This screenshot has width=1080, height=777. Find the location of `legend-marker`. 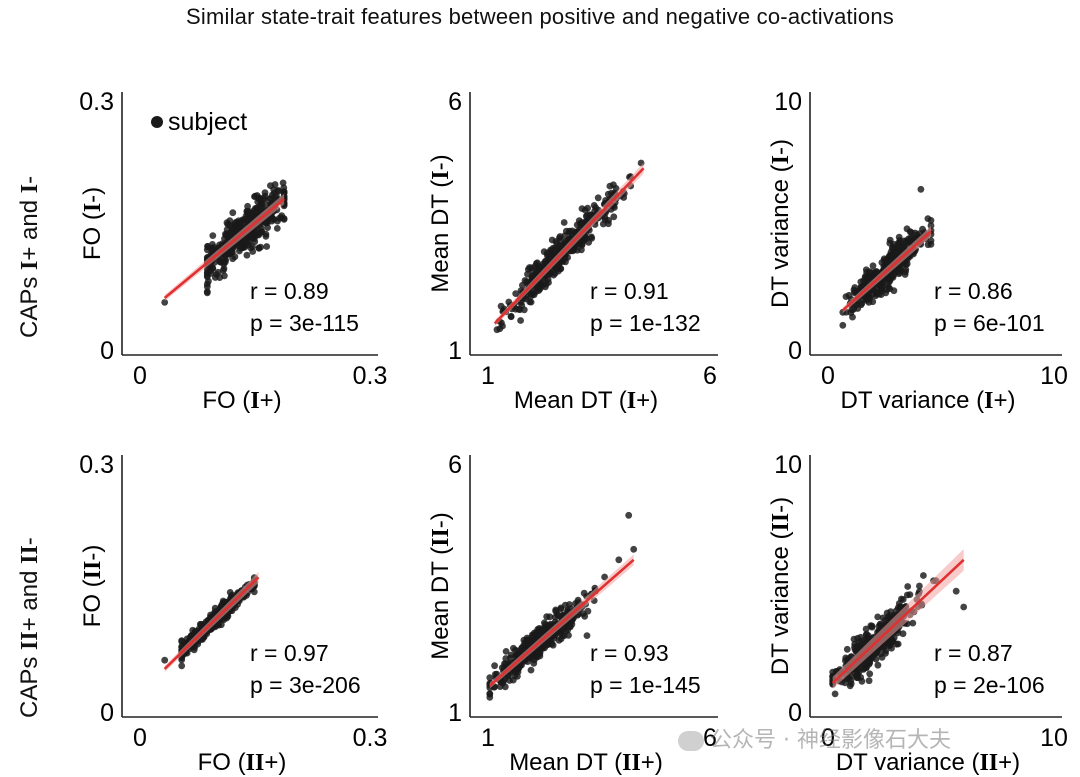

legend-marker is located at coordinates (157, 122).